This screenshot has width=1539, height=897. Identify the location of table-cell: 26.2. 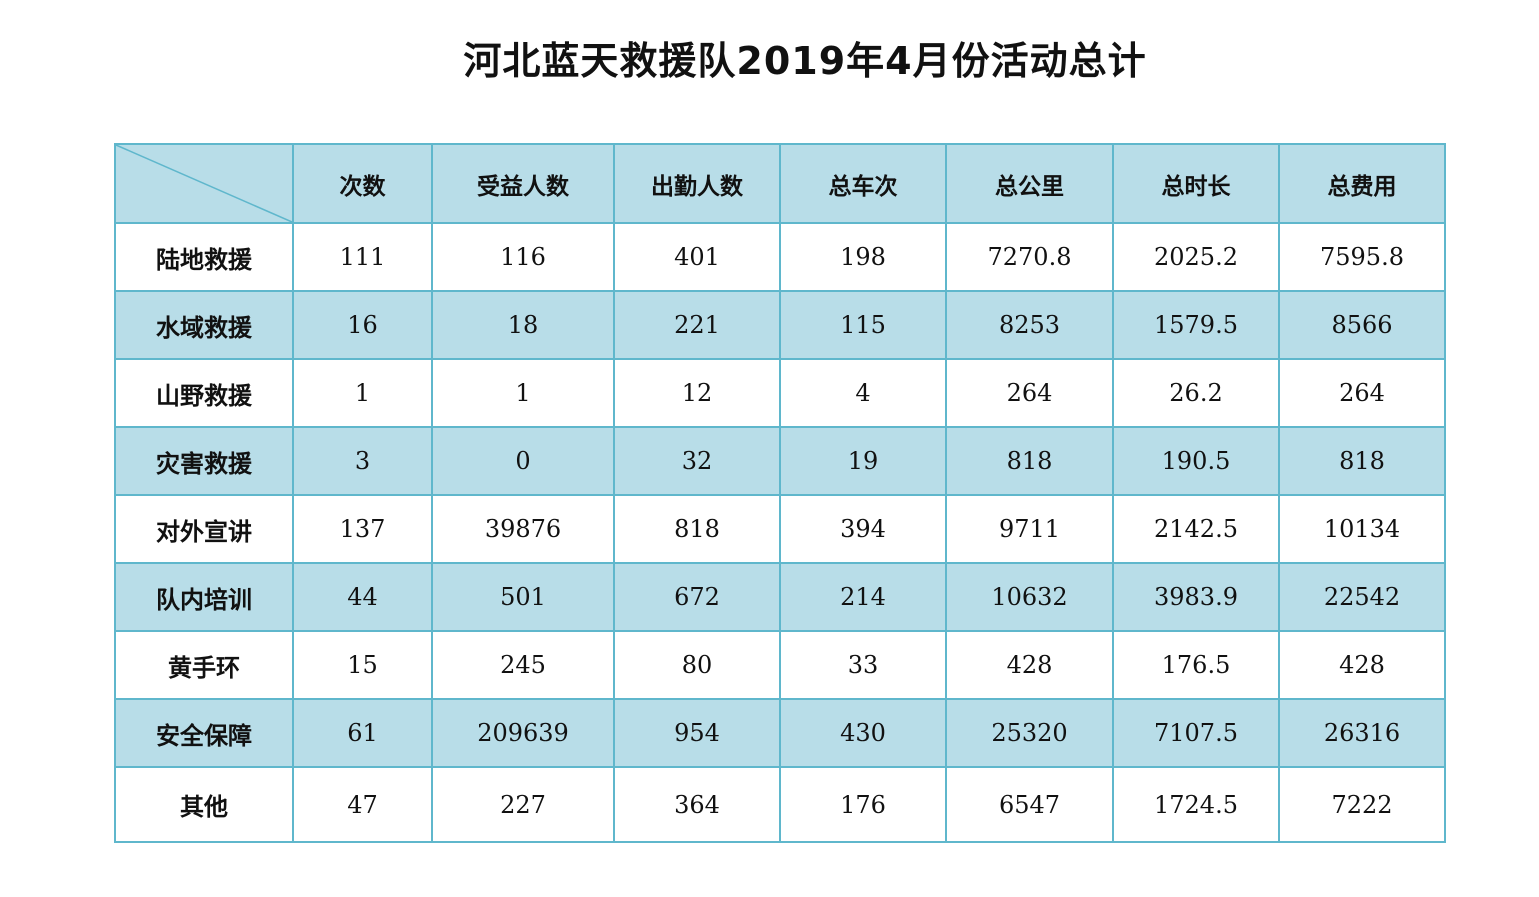
(1196, 393).